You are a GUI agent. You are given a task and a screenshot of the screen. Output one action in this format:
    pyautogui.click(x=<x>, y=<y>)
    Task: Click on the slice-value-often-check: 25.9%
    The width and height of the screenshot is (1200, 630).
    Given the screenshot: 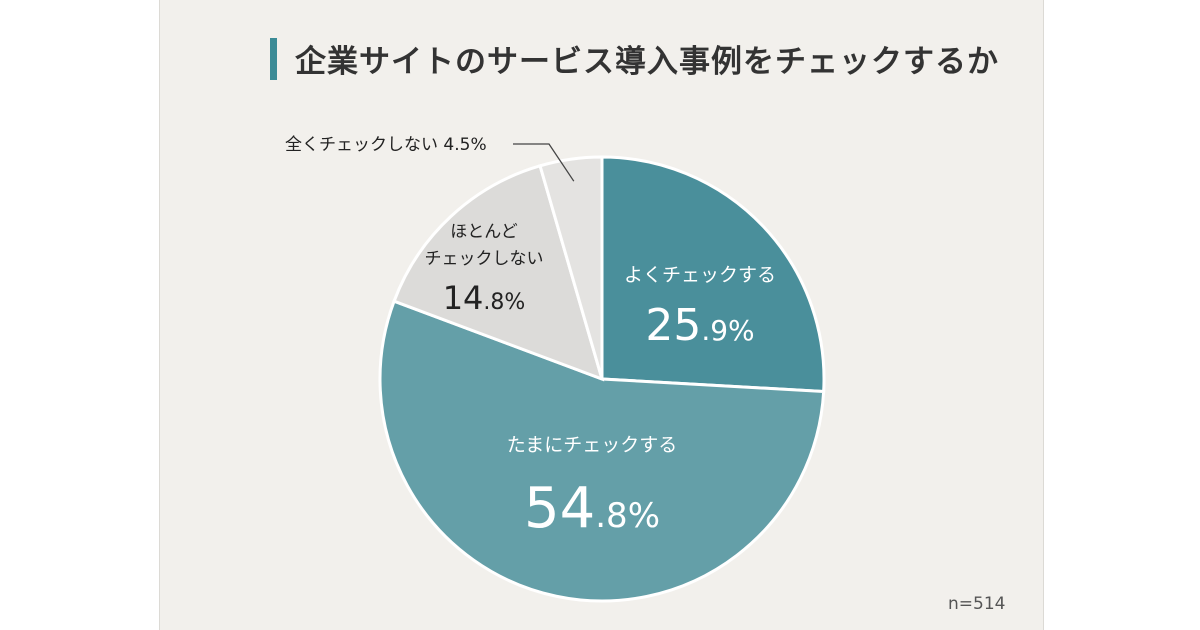 What is the action you would take?
    pyautogui.click(x=699, y=325)
    